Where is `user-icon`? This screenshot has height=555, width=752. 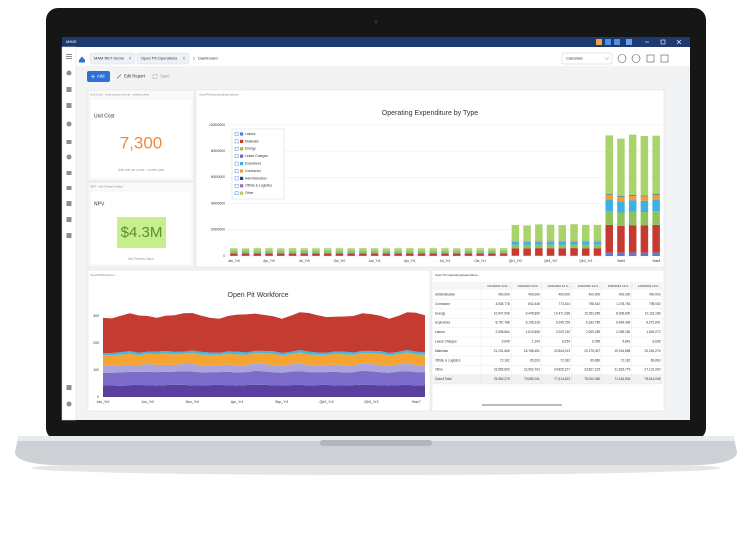
user-icon is located at coordinates (69, 404).